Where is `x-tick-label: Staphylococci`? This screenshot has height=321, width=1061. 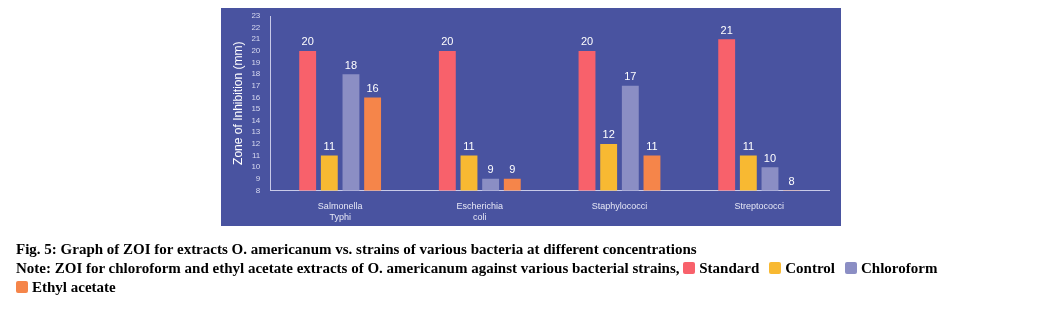 x-tick-label: Staphylococci is located at coordinates (619, 206).